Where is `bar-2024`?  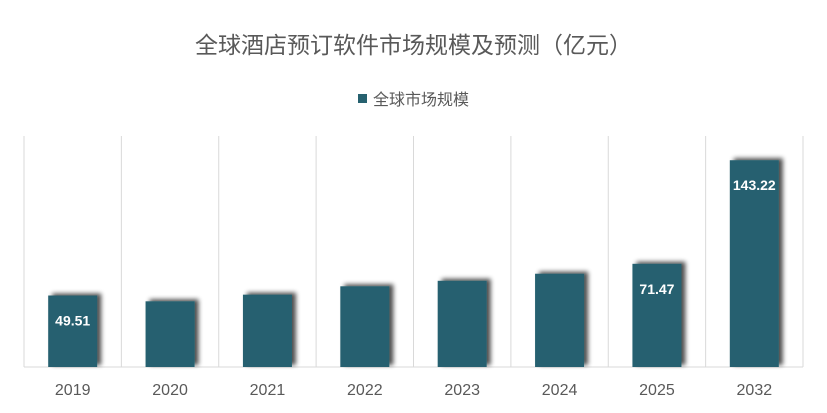 bar-2024 is located at coordinates (560, 320).